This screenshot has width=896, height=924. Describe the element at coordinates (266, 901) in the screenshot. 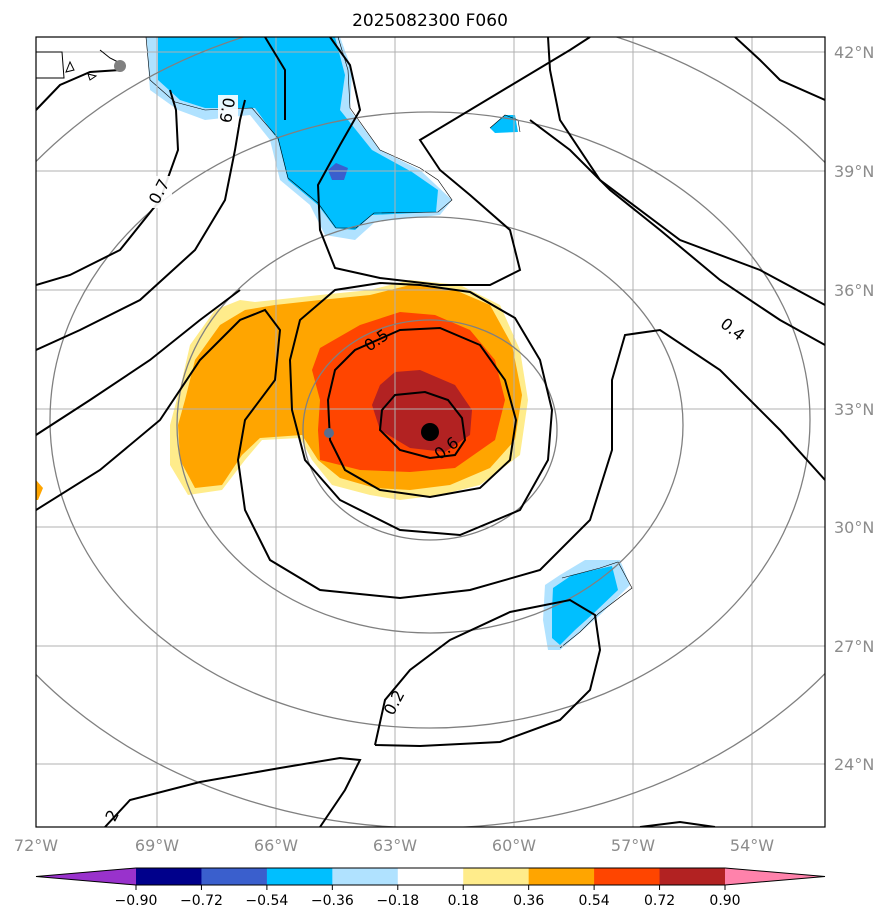

I see `colorbar-tick-label: −0.54` at that location.